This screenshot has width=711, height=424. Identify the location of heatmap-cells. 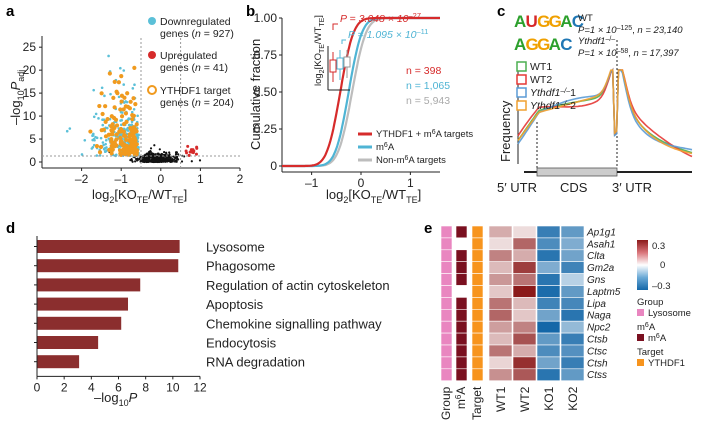
(512, 303).